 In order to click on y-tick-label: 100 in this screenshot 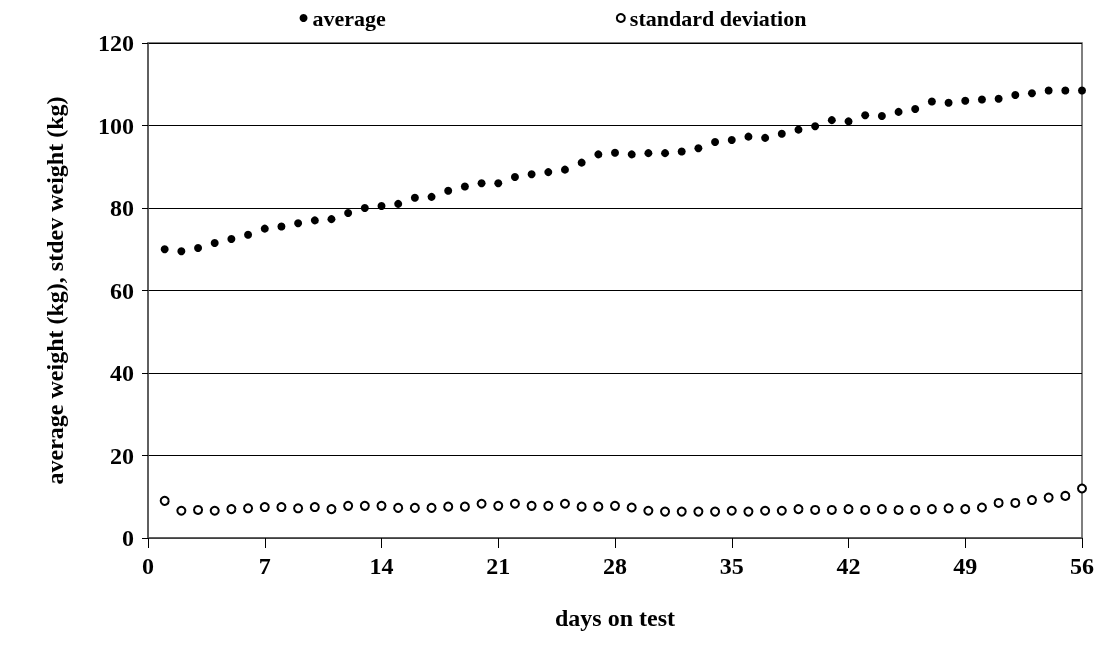, I will do `click(116, 125)`.